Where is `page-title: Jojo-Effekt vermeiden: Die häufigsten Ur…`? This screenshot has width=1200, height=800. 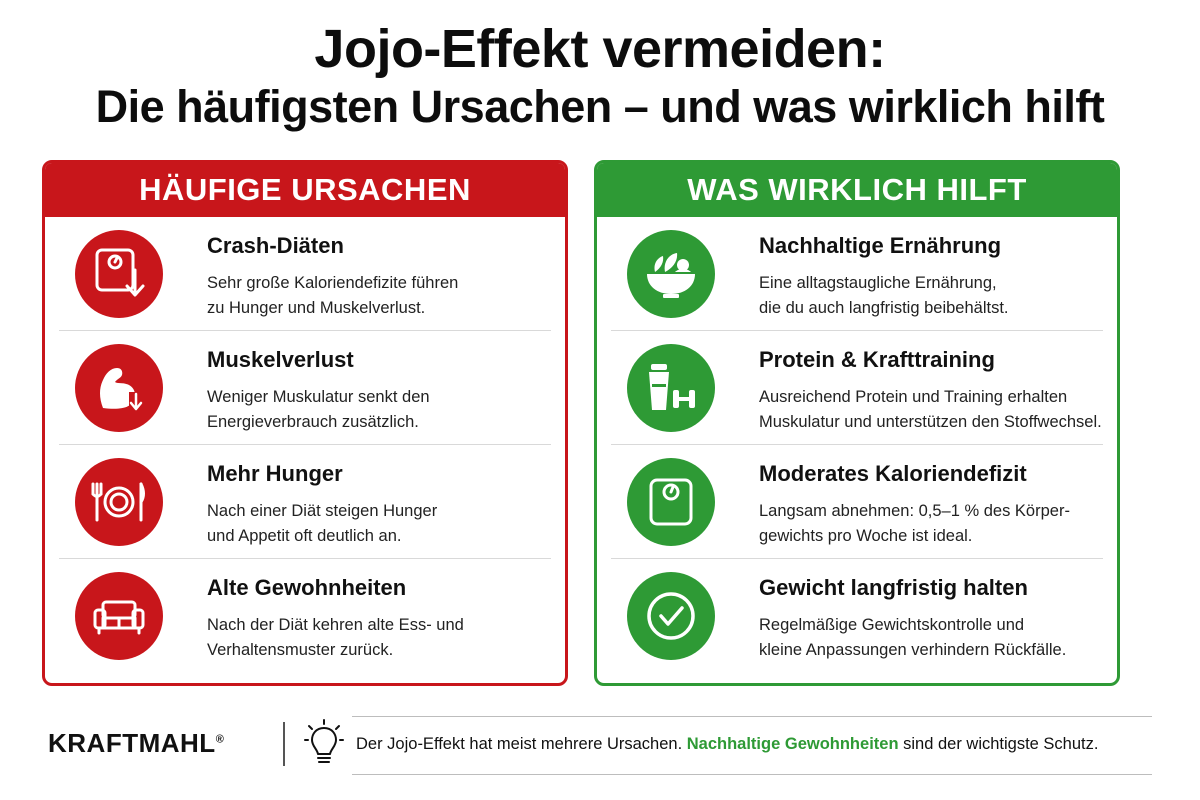 page-title: Jojo-Effekt vermeiden: Die häufigsten Ur… is located at coordinates (600, 76).